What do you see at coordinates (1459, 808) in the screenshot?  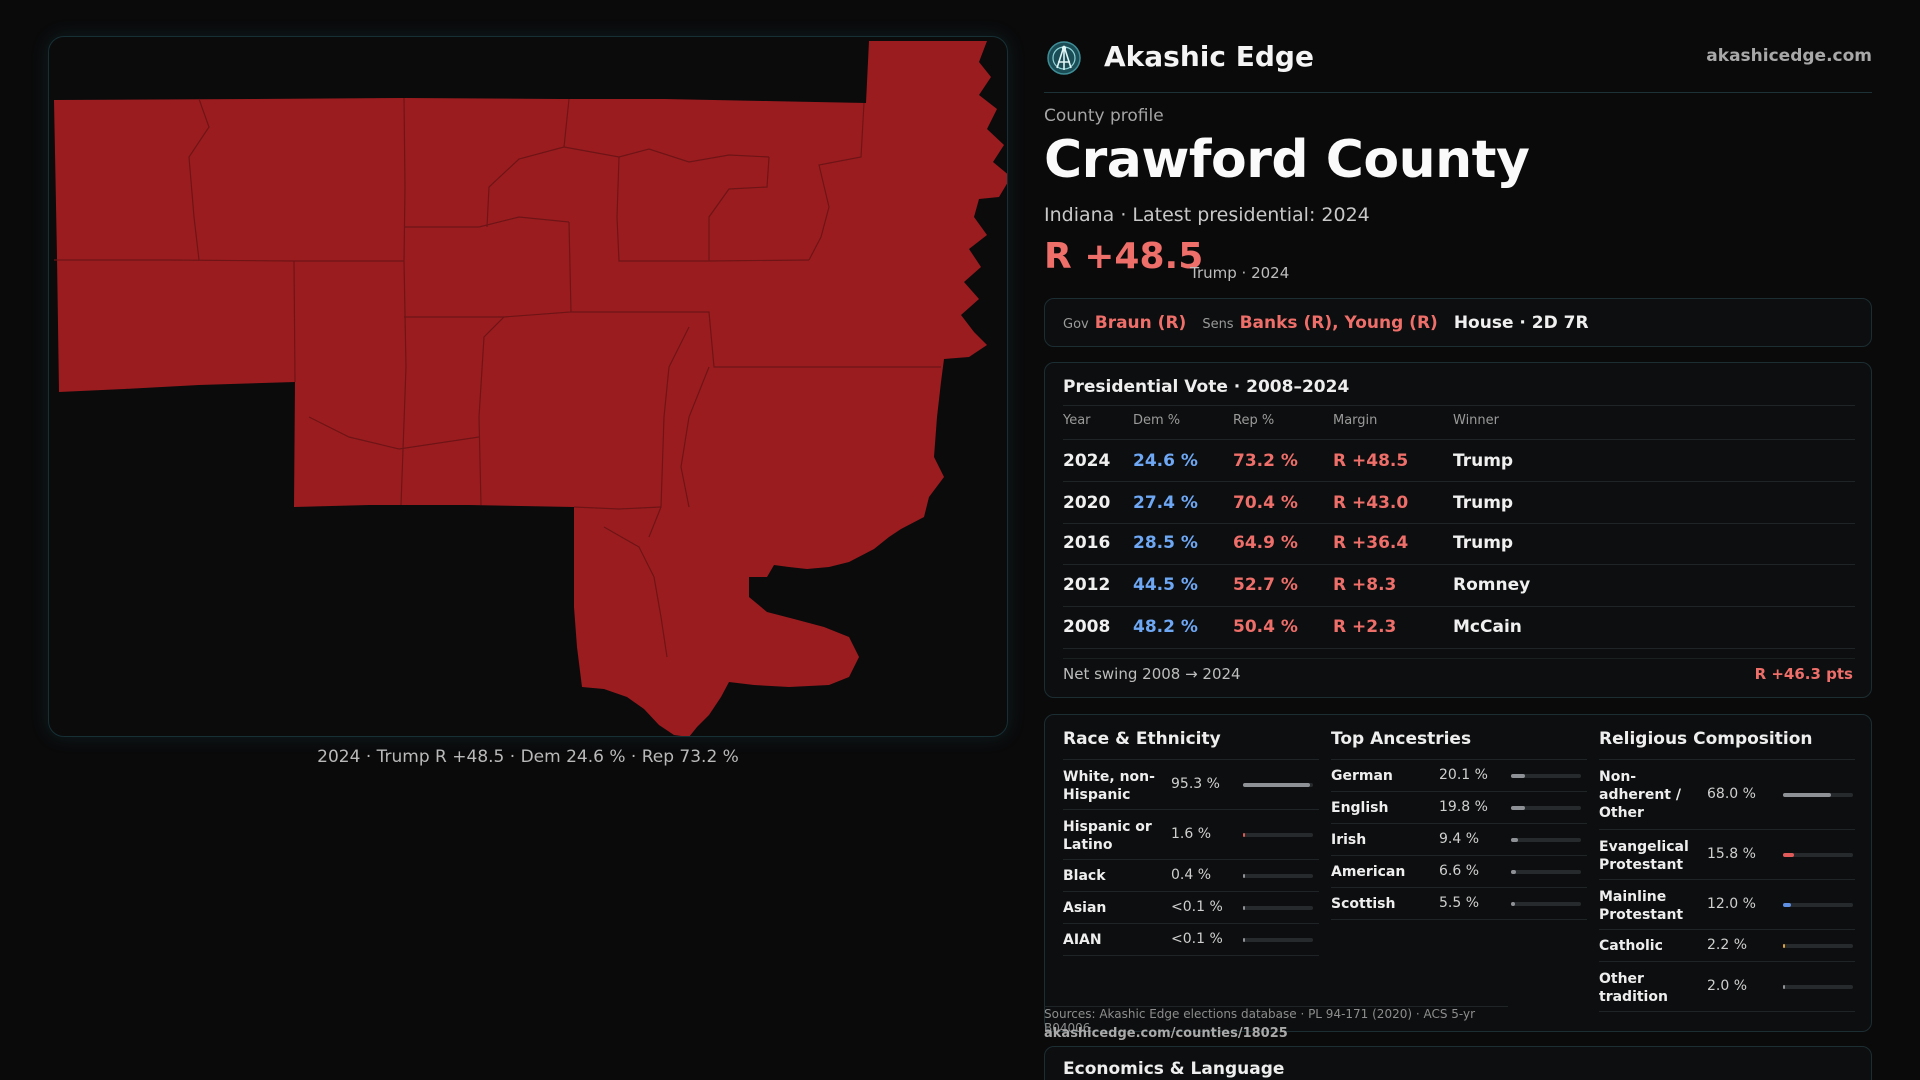 I see `list-item: English 19.8 %` at bounding box center [1459, 808].